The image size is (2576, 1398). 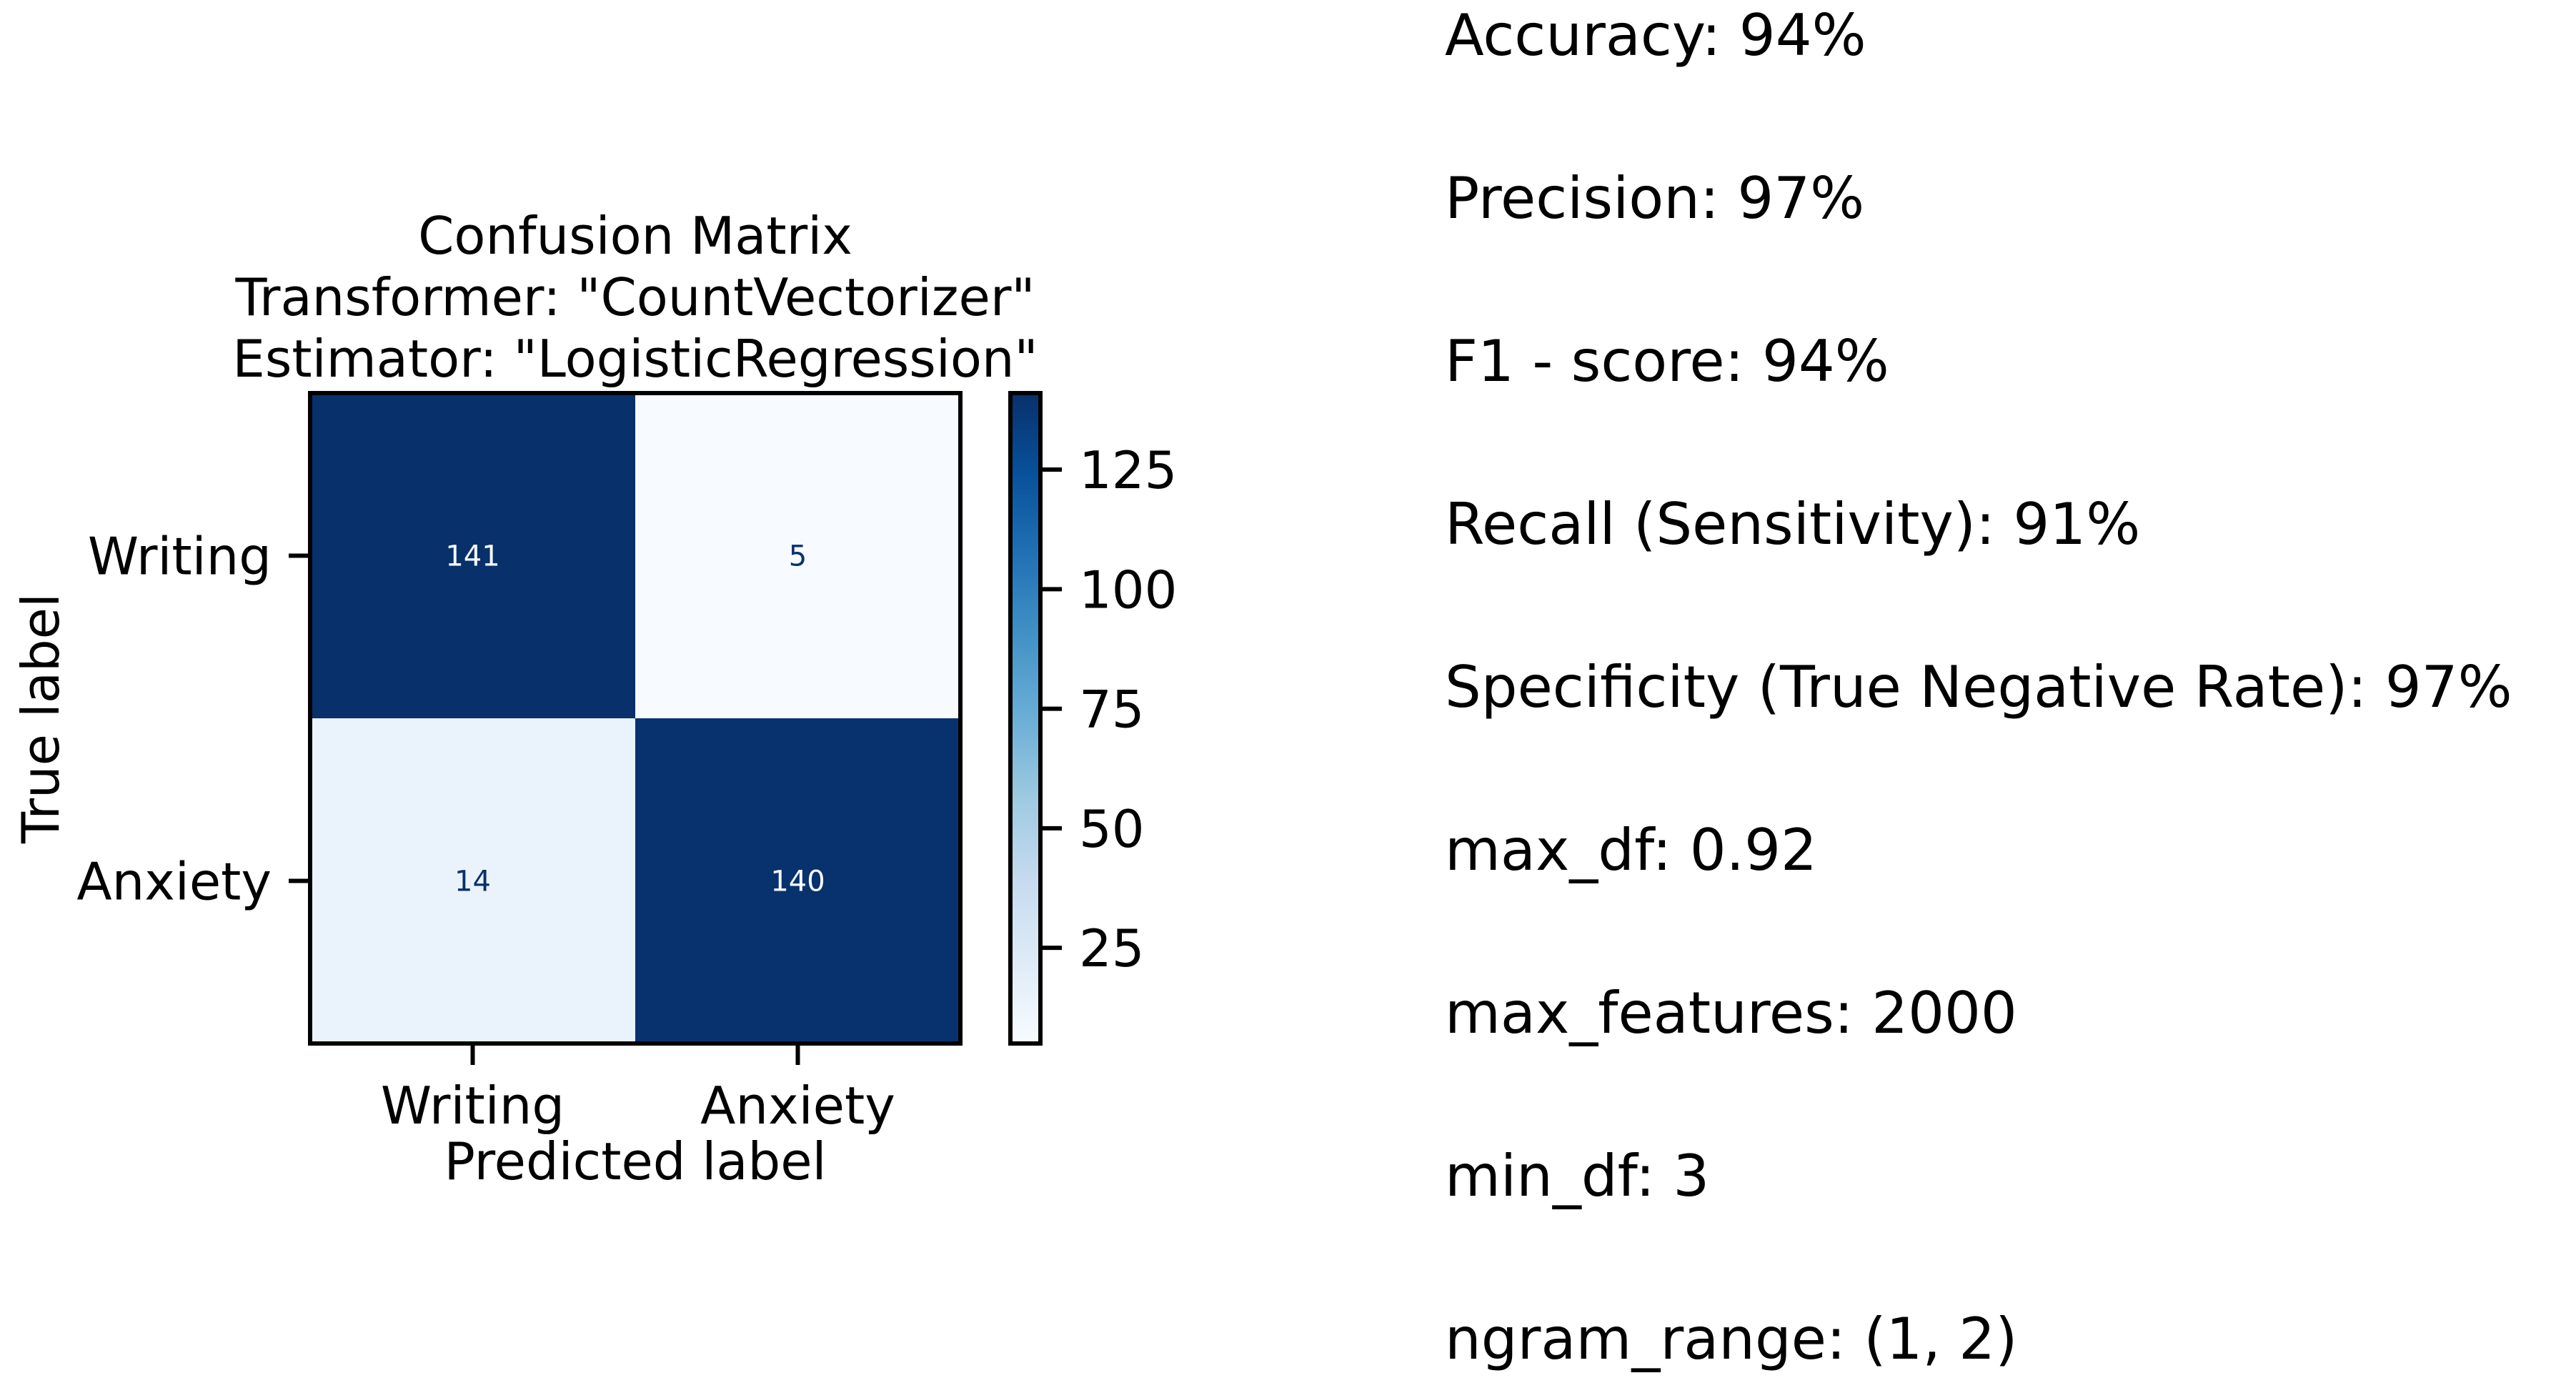 What do you see at coordinates (635, 1161) in the screenshot?
I see `x-axis-label: Predicted label` at bounding box center [635, 1161].